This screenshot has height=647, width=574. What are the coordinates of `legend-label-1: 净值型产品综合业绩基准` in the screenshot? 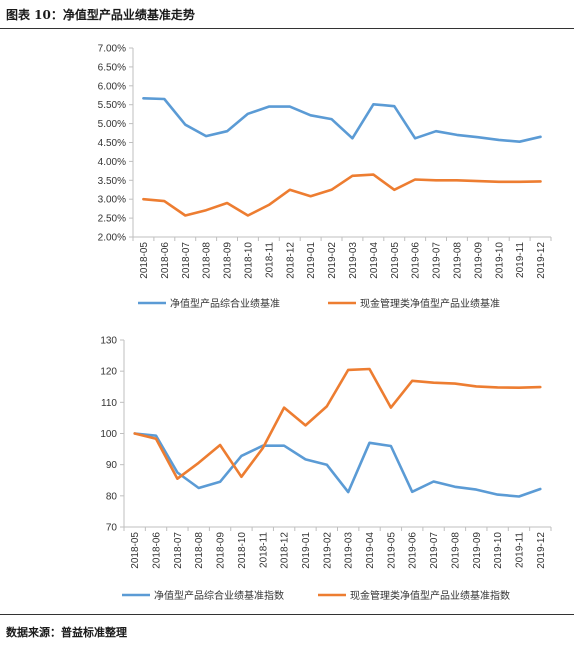 It's located at (225, 303).